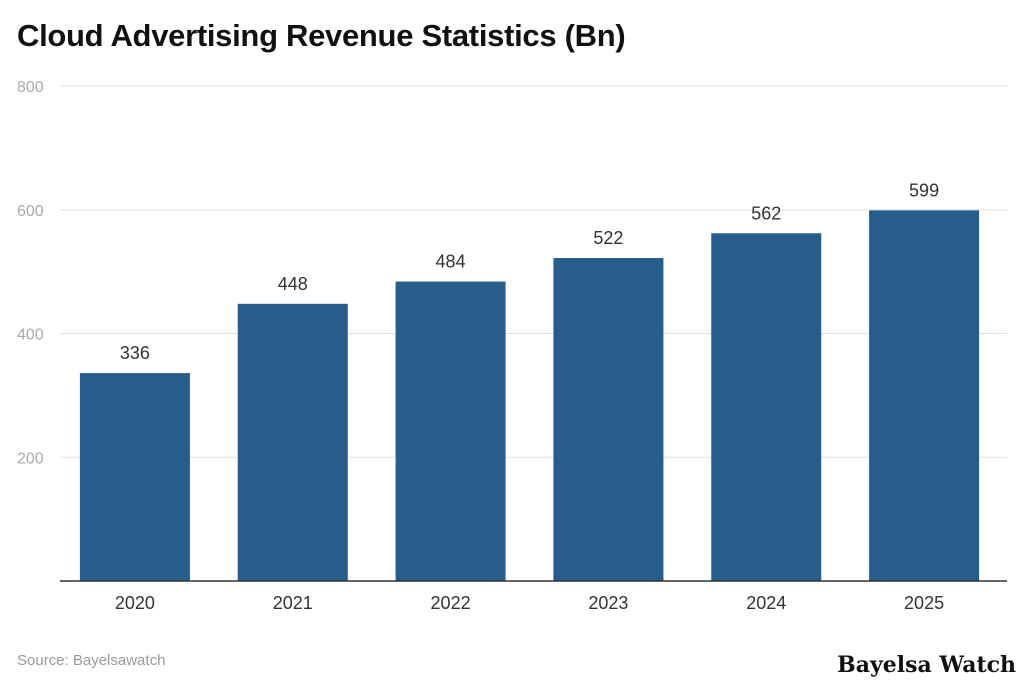 Image resolution: width=1024 pixels, height=689 pixels. Describe the element at coordinates (135, 353) in the screenshot. I see `data-label: 336` at that location.